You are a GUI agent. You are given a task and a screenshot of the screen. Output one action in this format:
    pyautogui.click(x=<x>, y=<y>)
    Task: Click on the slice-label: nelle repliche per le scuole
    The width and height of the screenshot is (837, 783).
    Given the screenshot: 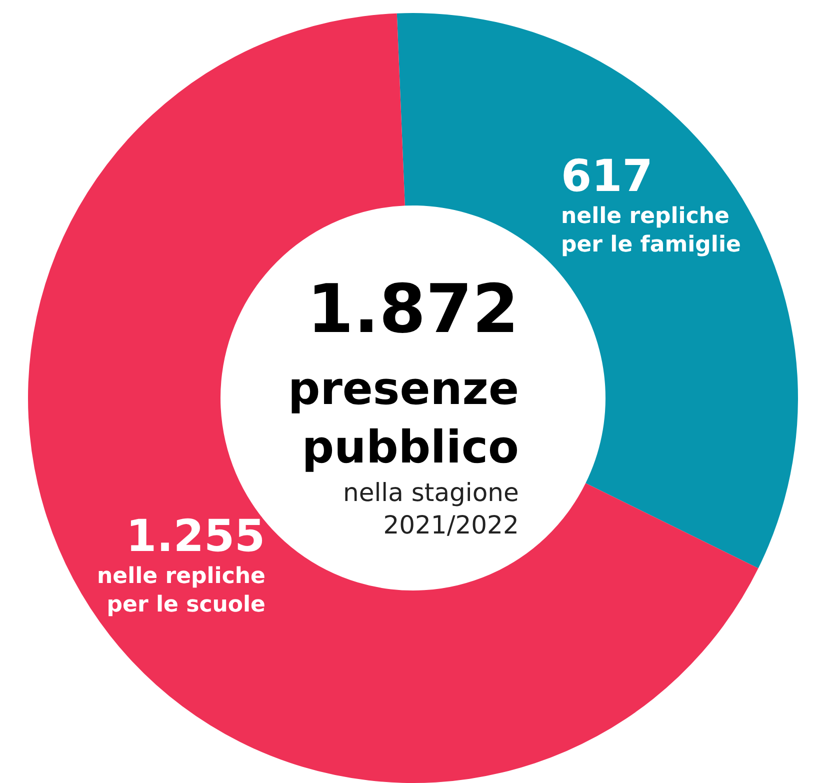 What is the action you would take?
    pyautogui.click(x=181, y=591)
    